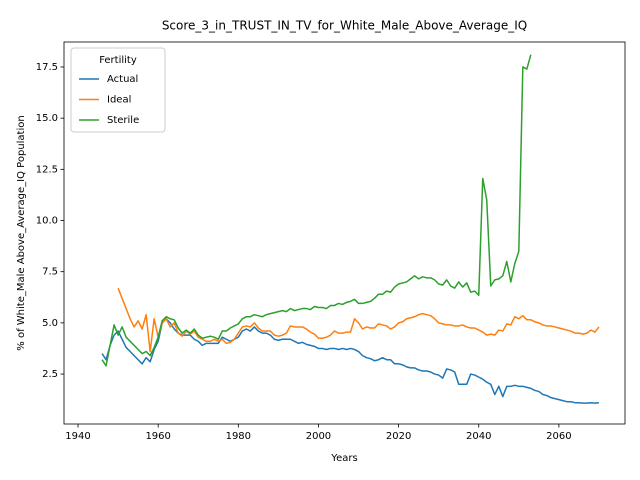 The image size is (640, 480). What do you see at coordinates (47, 67) in the screenshot?
I see `y-tick-label: 17.5` at bounding box center [47, 67].